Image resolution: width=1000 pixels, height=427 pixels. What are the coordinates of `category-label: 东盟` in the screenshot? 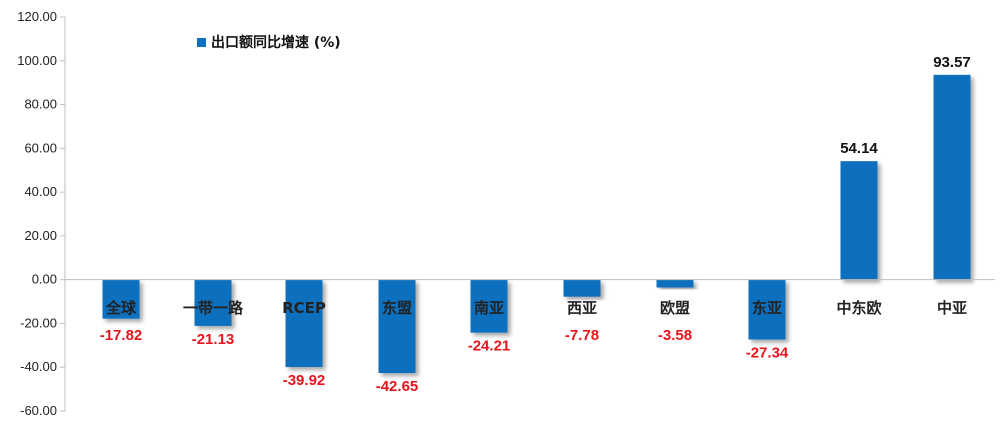 It's located at (397, 308).